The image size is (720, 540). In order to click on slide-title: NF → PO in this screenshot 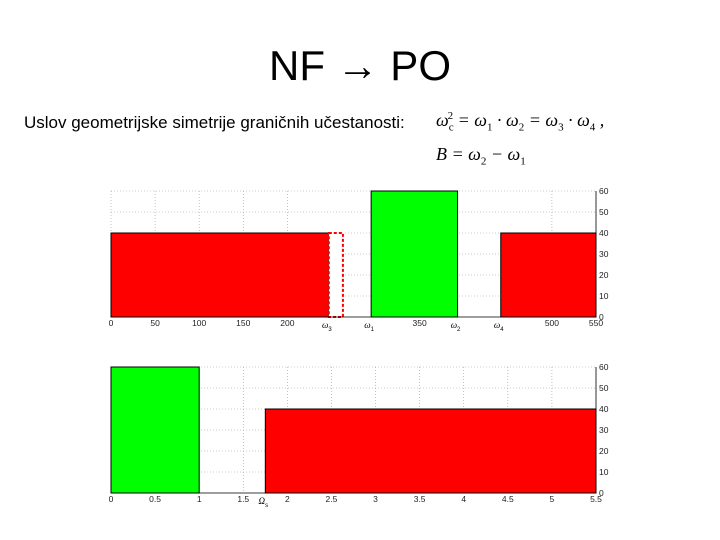, I will do `click(359, 65)`.